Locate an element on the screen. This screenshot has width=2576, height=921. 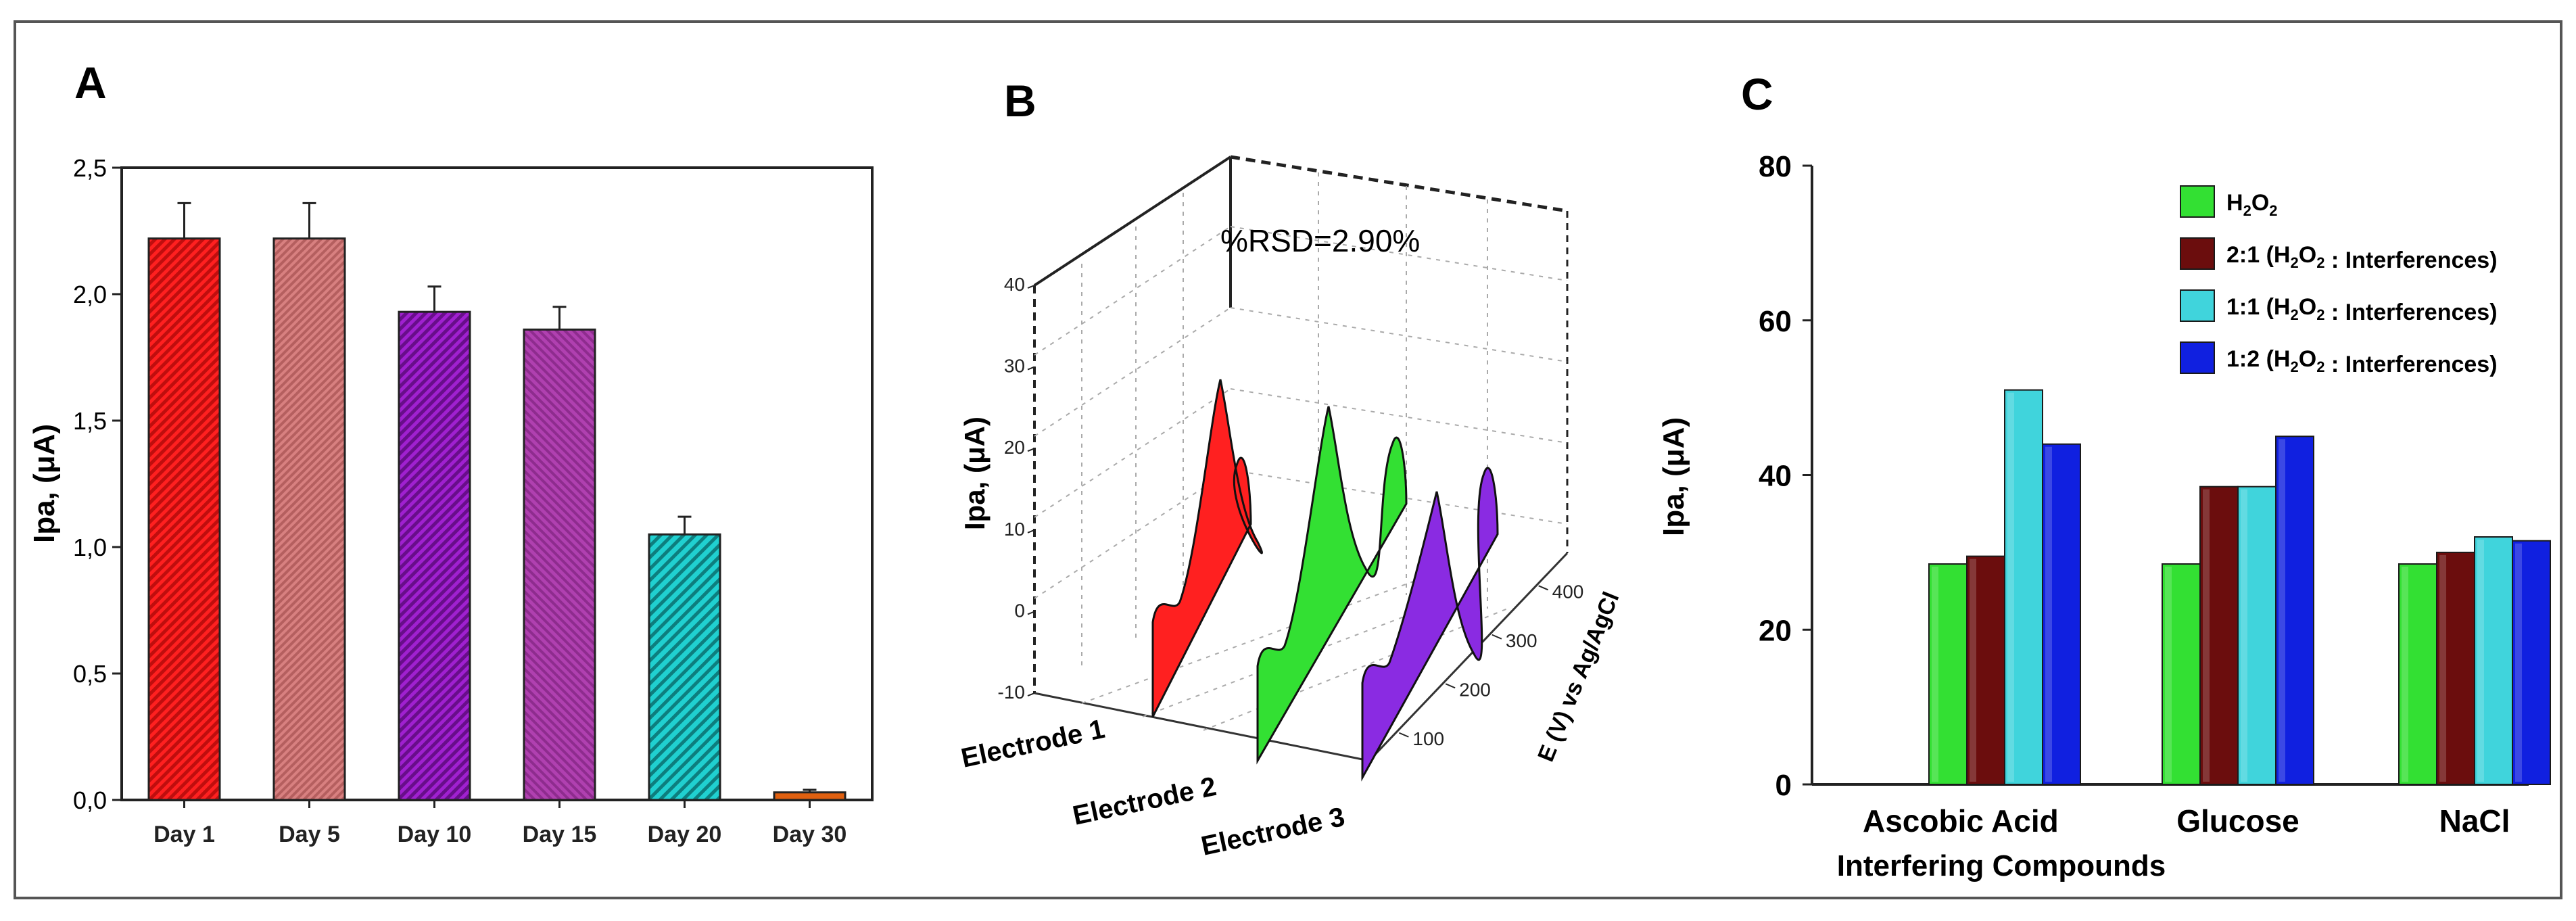
panel-c-label: C is located at coordinates (1757, 94).